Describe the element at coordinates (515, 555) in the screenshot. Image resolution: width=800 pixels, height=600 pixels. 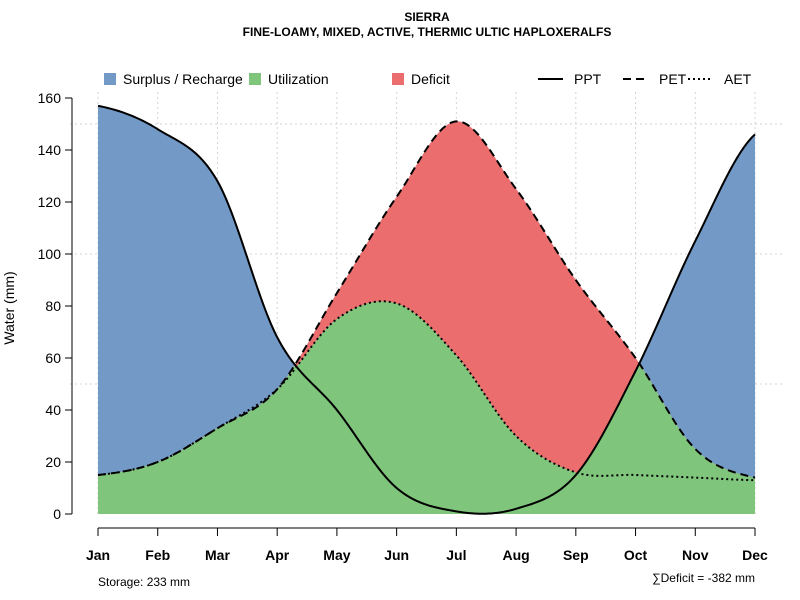
I see `x-tick-label-aug: Aug` at that location.